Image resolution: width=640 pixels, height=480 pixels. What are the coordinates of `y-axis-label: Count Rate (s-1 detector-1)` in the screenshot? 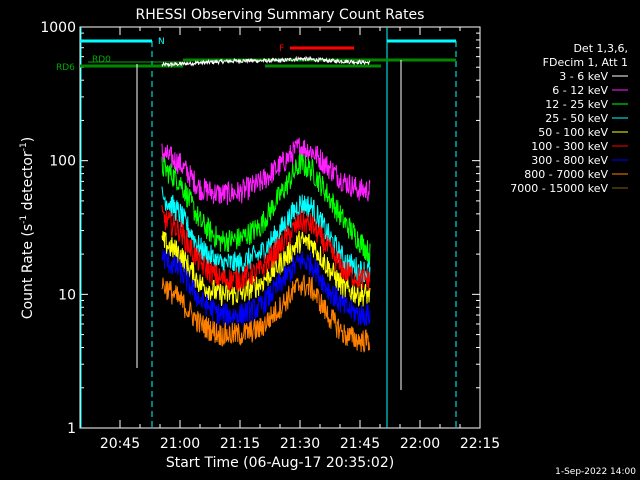 It's located at (27, 228).